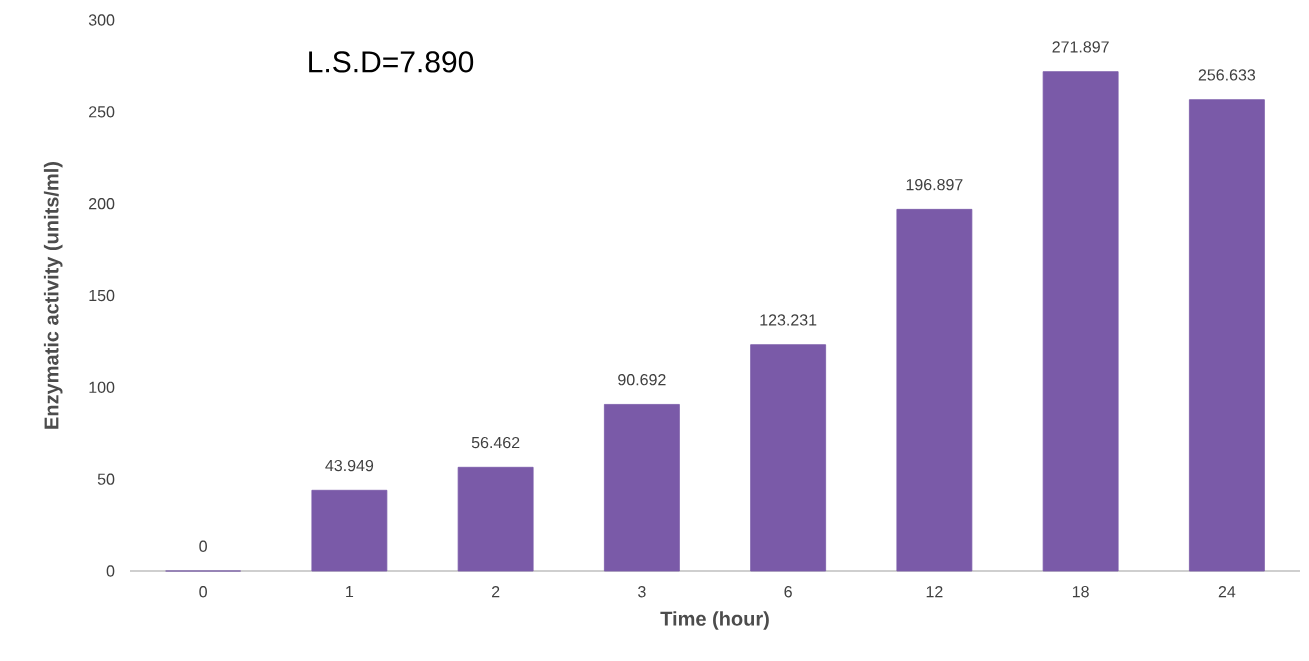  What do you see at coordinates (1227, 592) in the screenshot?
I see `x-tick-label: 24` at bounding box center [1227, 592].